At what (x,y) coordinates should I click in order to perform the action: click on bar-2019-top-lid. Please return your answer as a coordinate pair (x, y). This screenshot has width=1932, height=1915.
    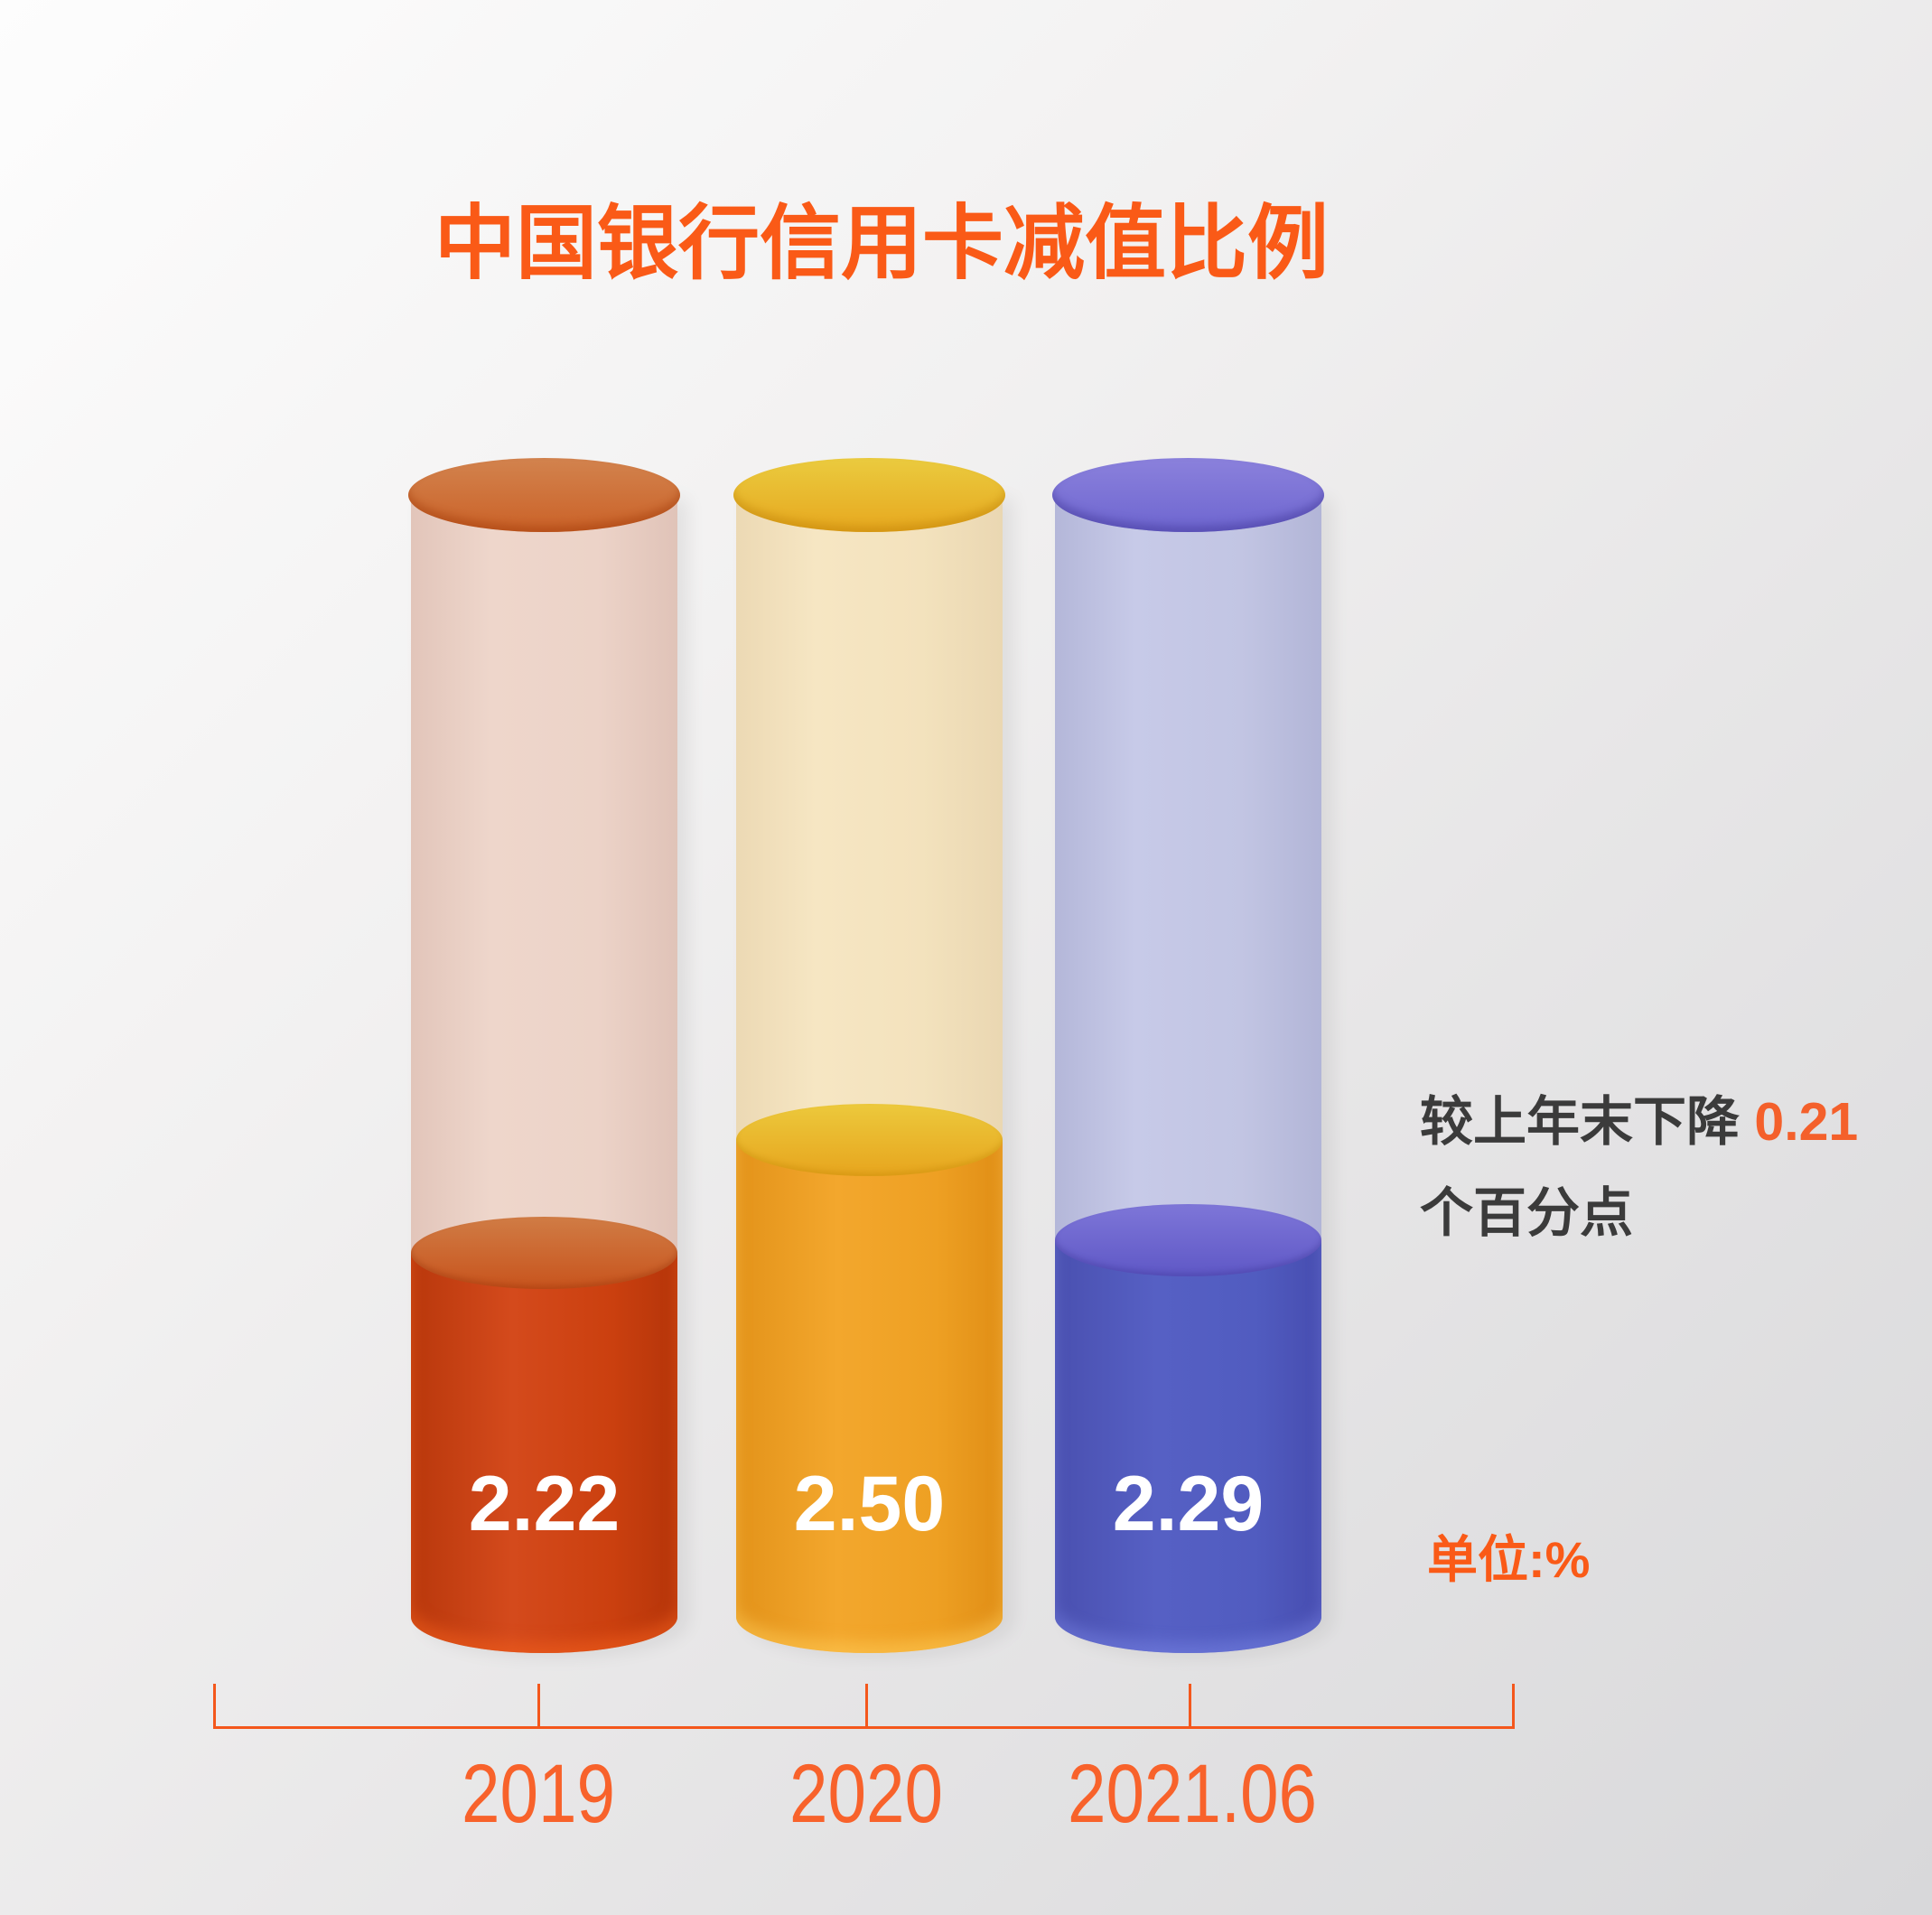
    Looking at the image, I should click on (544, 495).